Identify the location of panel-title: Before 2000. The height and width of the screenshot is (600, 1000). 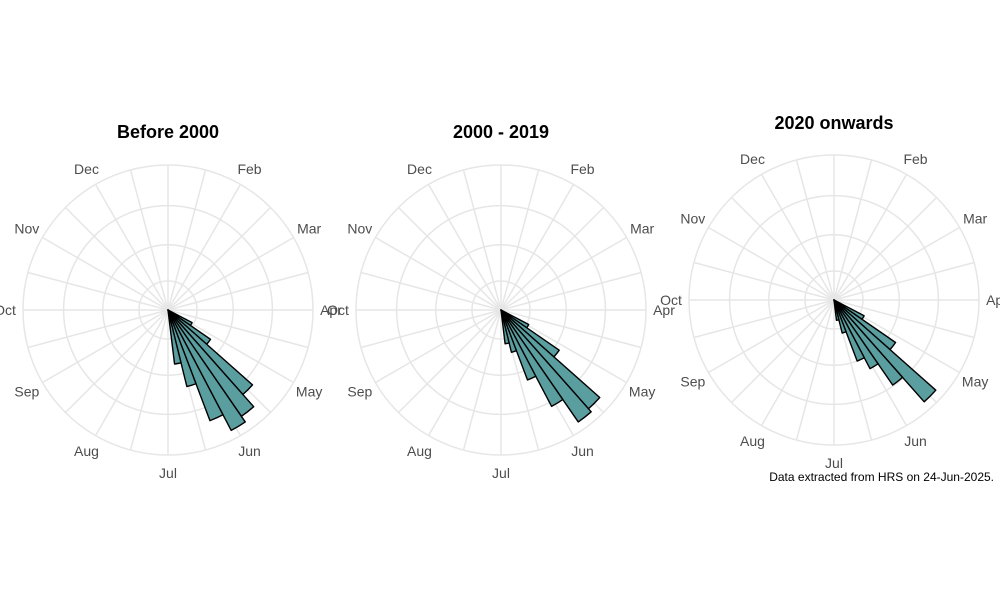
(168, 132).